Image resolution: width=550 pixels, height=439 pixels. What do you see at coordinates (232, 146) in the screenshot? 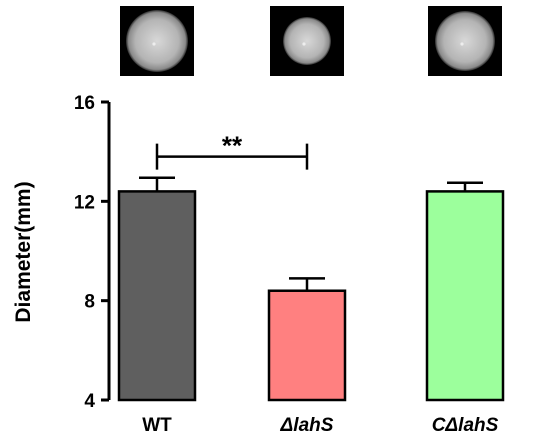
I see `significance-label: **` at bounding box center [232, 146].